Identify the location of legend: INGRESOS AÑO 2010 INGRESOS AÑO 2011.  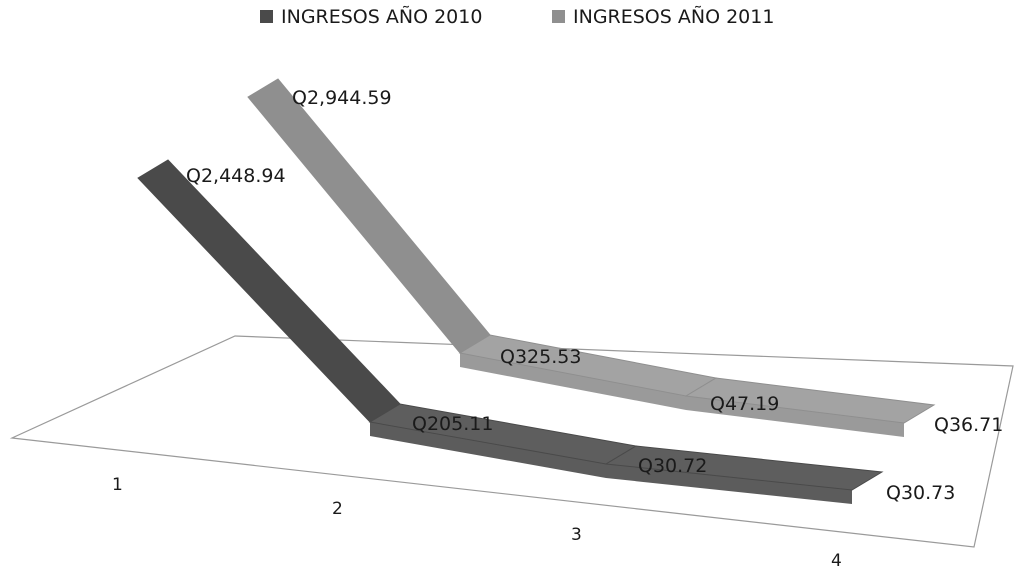
(517, 16).